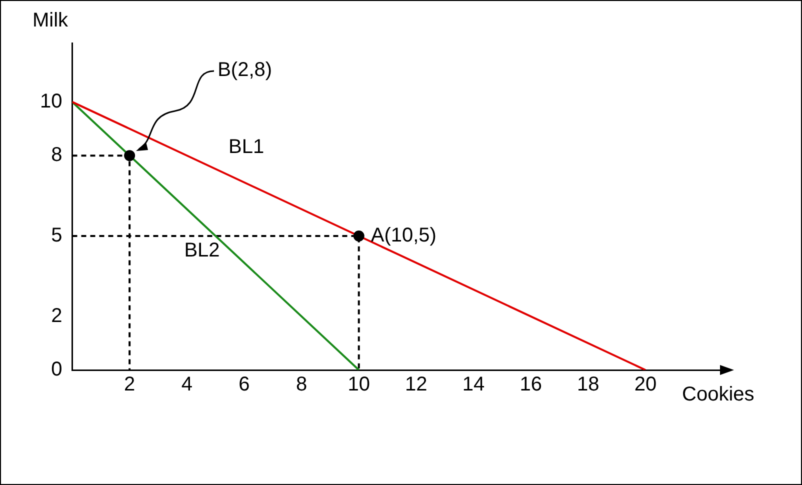 The height and width of the screenshot is (485, 802). Describe the element at coordinates (302, 385) in the screenshot. I see `x-tick-label: 8` at that location.